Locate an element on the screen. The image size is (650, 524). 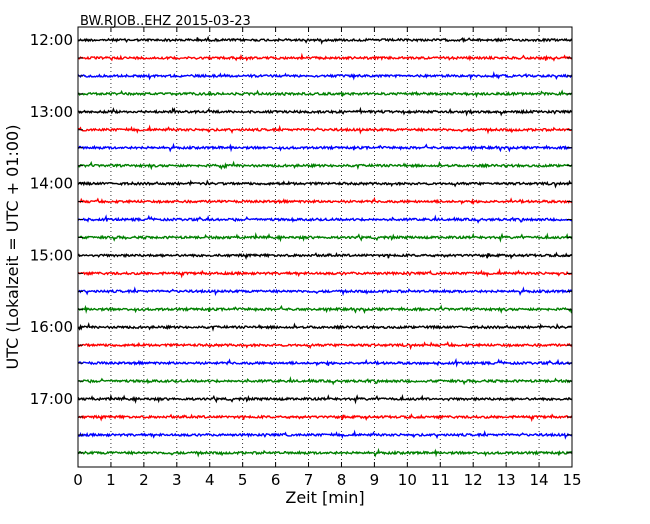
x-tick-label: 11 is located at coordinates (440, 480).